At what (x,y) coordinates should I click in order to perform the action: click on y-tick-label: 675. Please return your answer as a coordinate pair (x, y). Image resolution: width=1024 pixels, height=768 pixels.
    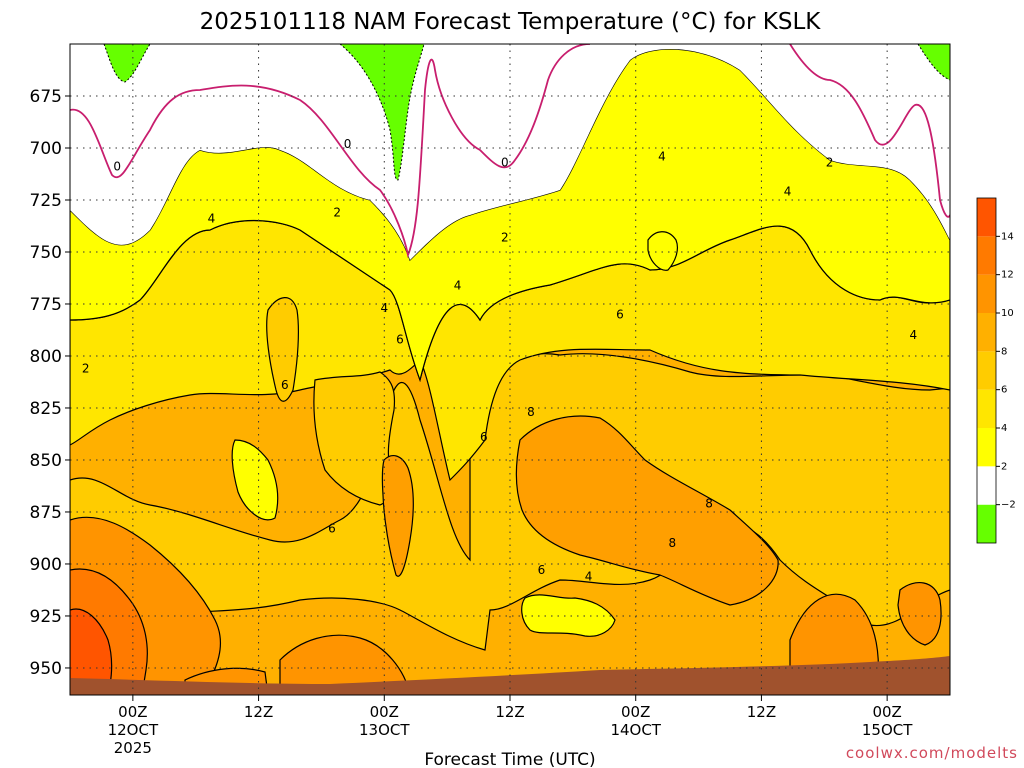
    Looking at the image, I should click on (46, 97).